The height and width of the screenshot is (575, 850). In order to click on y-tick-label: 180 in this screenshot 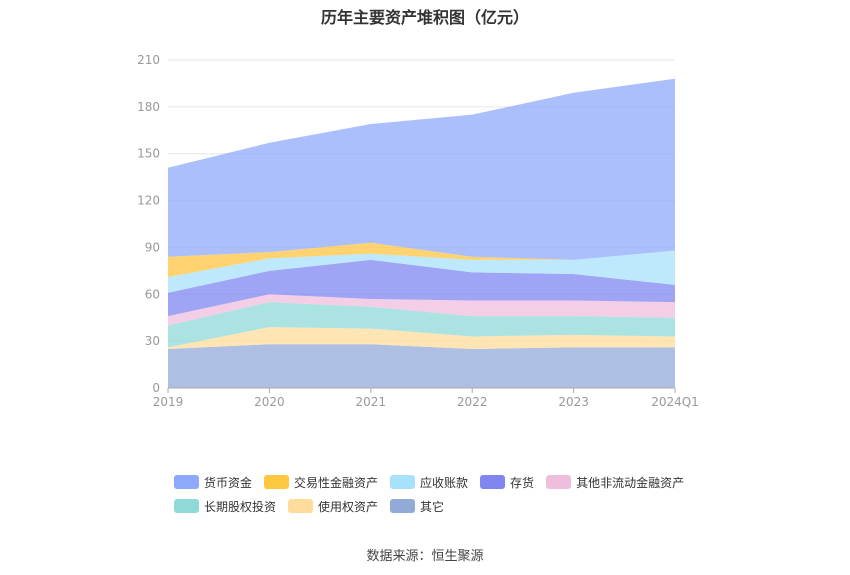, I will do `click(148, 107)`.